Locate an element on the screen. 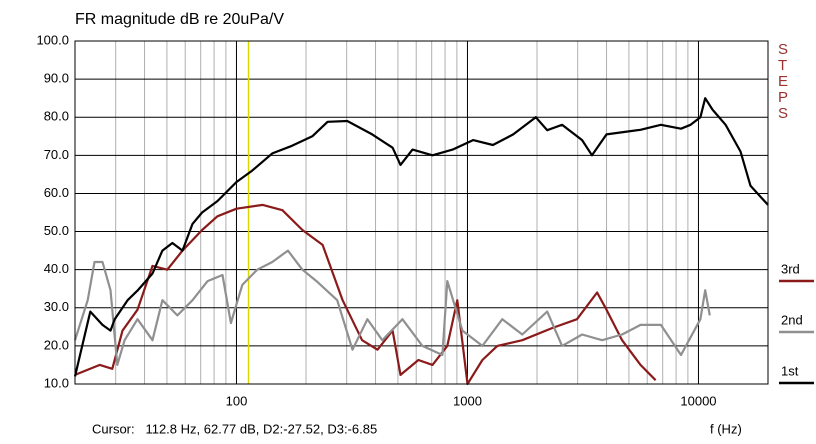 The height and width of the screenshot is (444, 816). x-tick-label: 10000 is located at coordinates (698, 400).